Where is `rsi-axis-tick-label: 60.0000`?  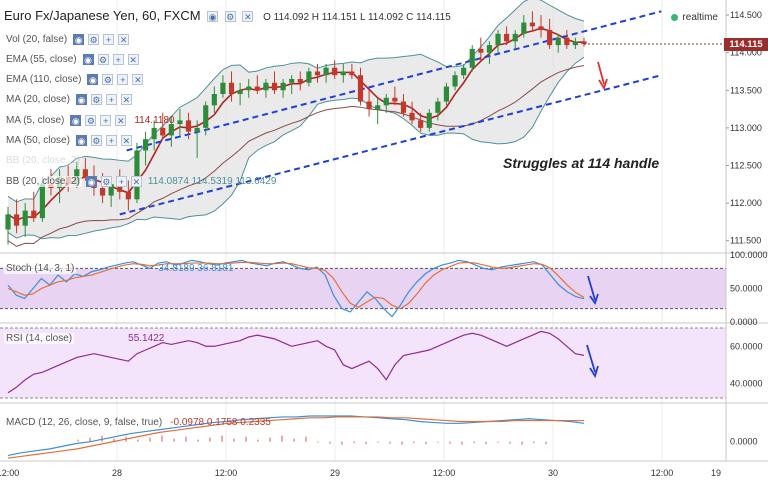
rsi-axis-tick-label: 60.0000 is located at coordinates (746, 346).